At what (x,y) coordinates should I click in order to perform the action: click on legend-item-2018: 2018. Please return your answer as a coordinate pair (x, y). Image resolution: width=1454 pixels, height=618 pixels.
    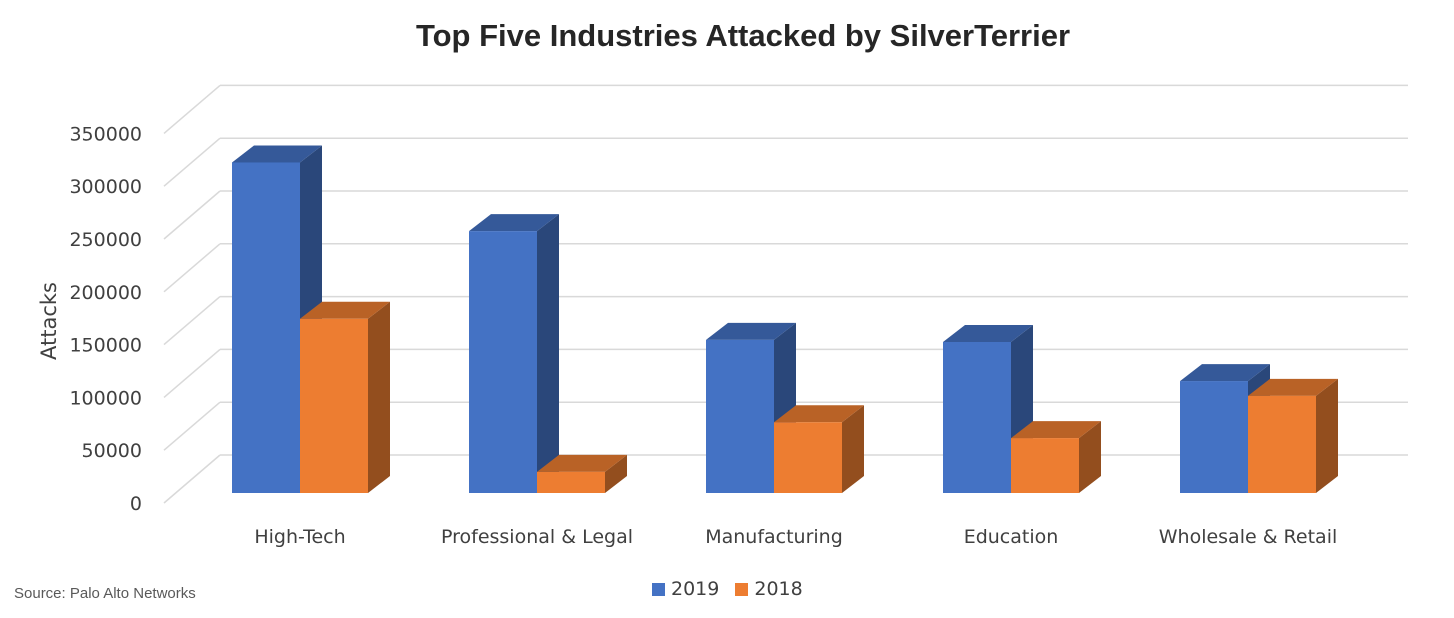
    Looking at the image, I should click on (769, 589).